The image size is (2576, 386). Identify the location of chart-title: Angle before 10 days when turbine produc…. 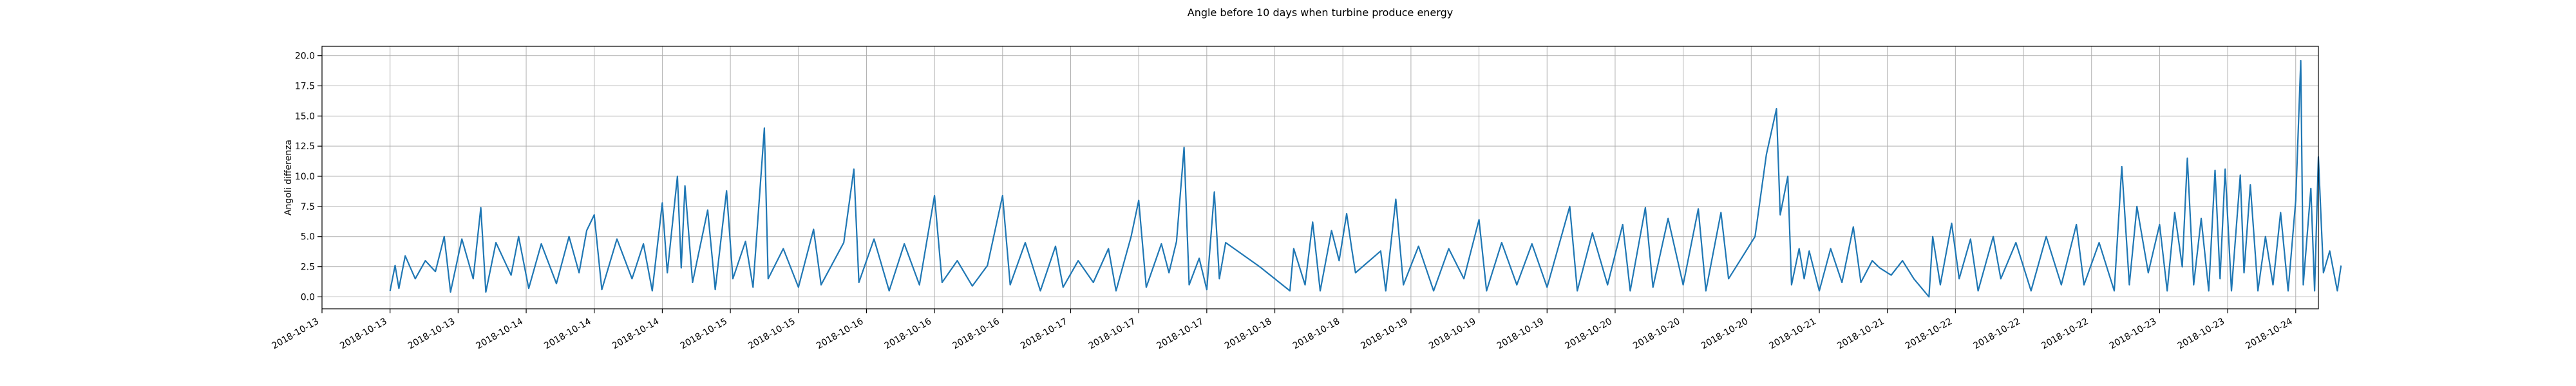
(1320, 12).